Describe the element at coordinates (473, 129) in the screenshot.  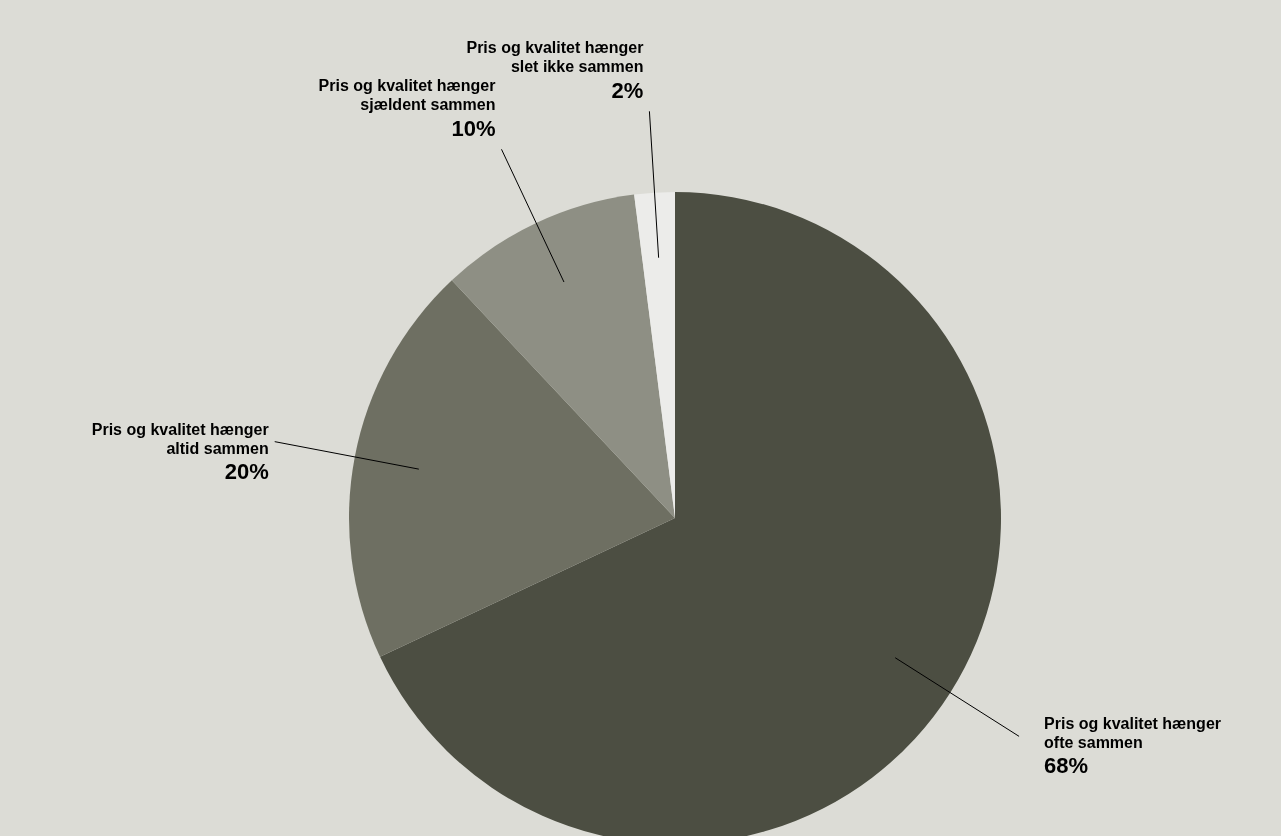
I see `data-label: 10%` at that location.